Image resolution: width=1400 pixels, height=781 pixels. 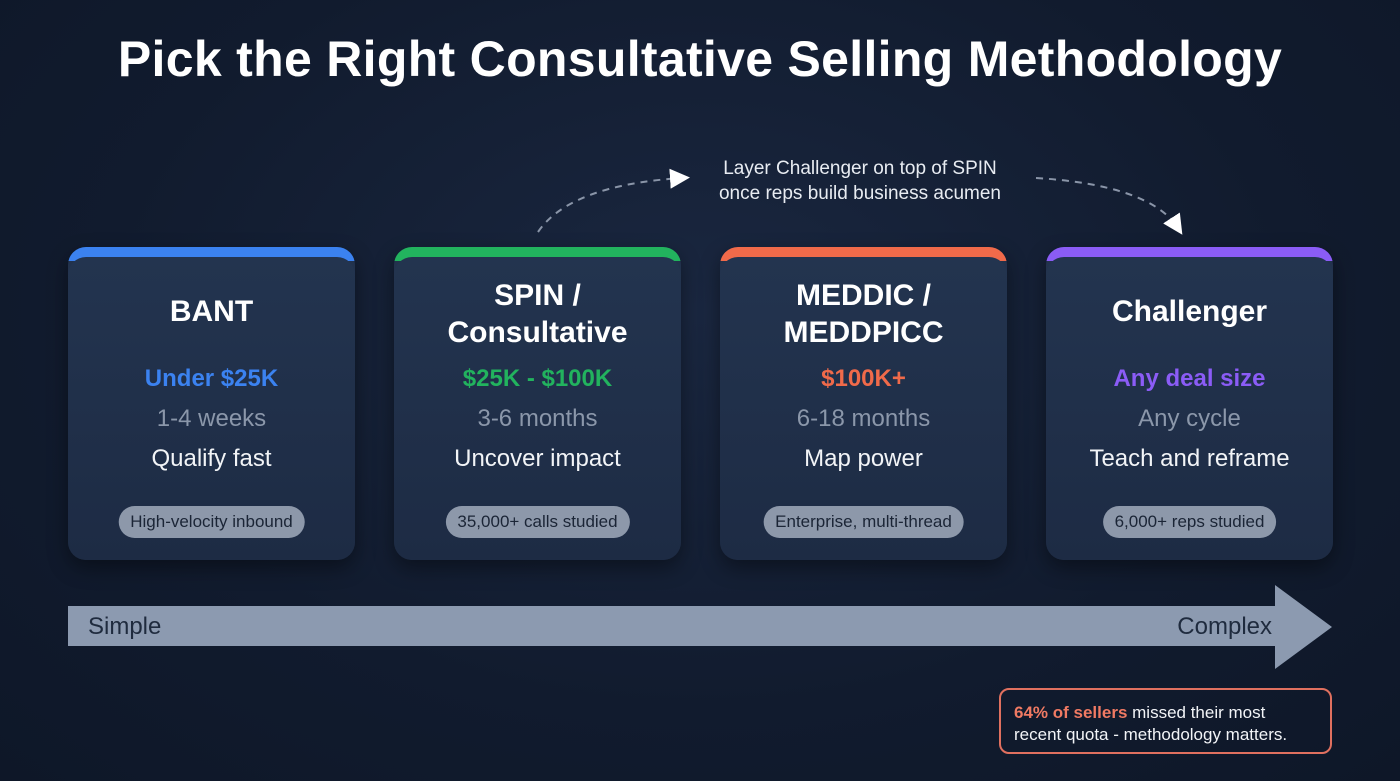 I want to click on card-tag: 35,000+ calls studied, so click(x=537, y=522).